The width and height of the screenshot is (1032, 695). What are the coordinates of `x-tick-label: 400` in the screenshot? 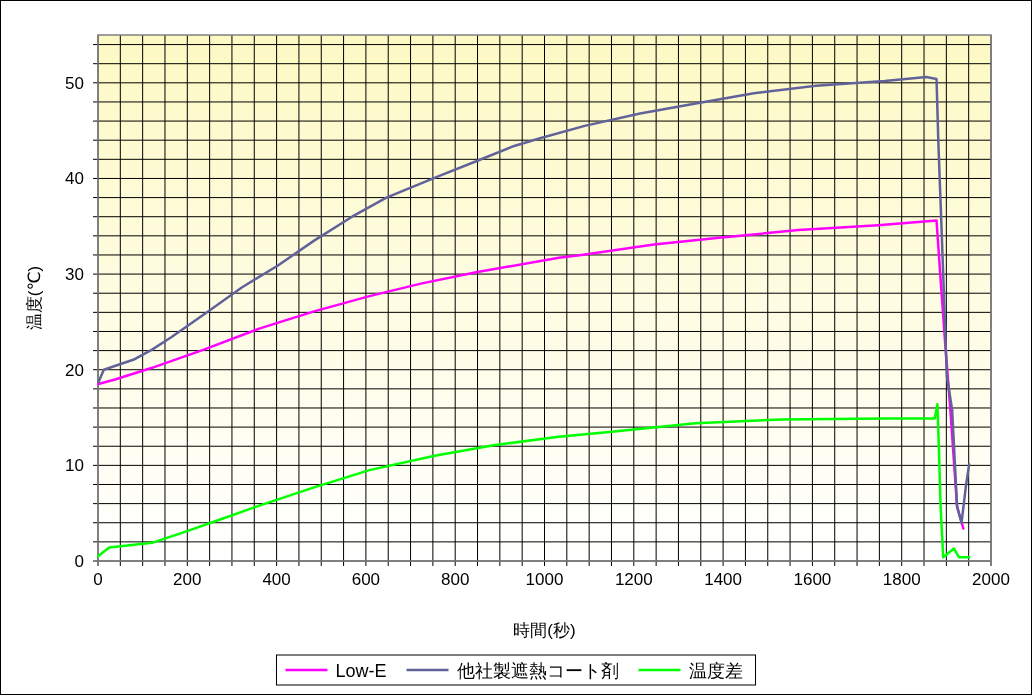 It's located at (276, 579).